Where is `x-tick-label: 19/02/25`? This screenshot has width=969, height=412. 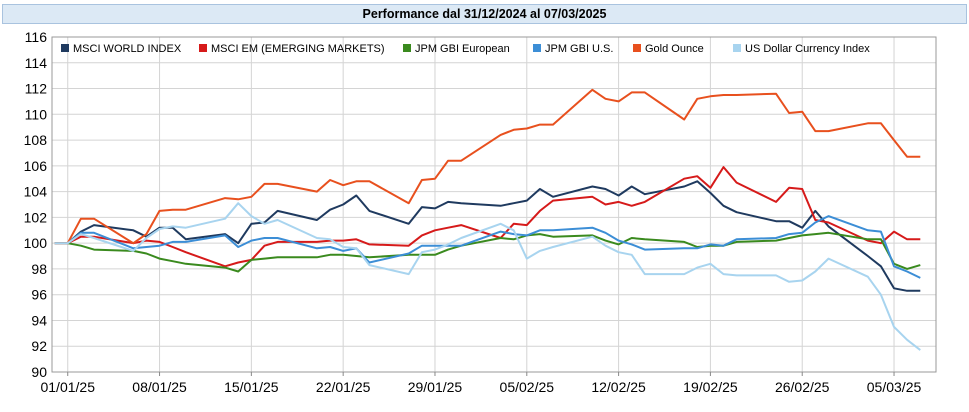
x-tick-label: 19/02/25 is located at coordinates (710, 387).